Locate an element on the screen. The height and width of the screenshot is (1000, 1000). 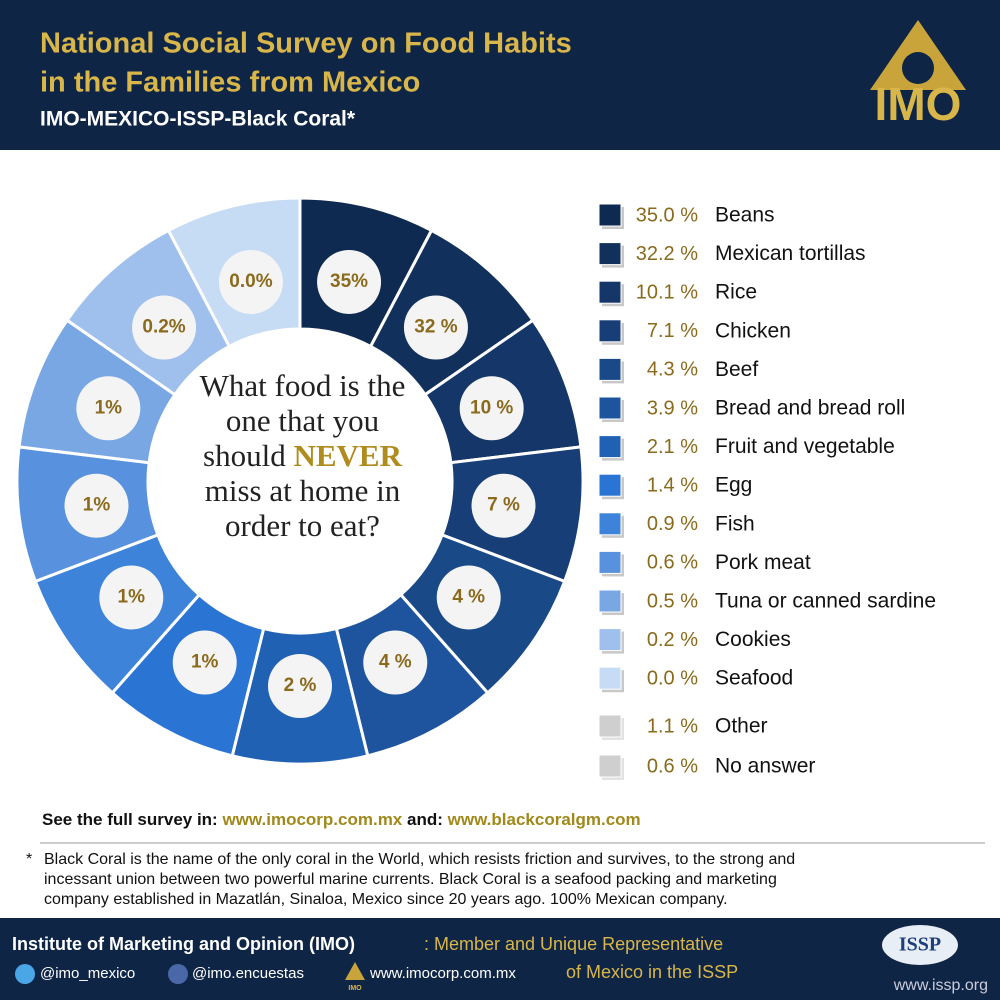
legend-value: 0.9 % is located at coordinates (672, 524).